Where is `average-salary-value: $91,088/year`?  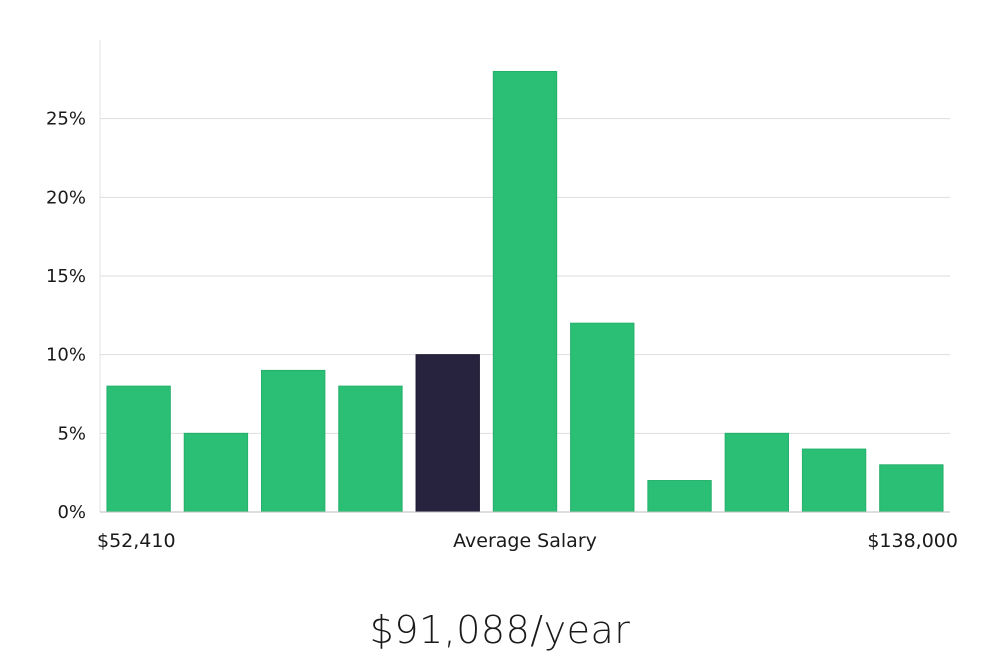
average-salary-value: $91,088/year is located at coordinates (500, 630).